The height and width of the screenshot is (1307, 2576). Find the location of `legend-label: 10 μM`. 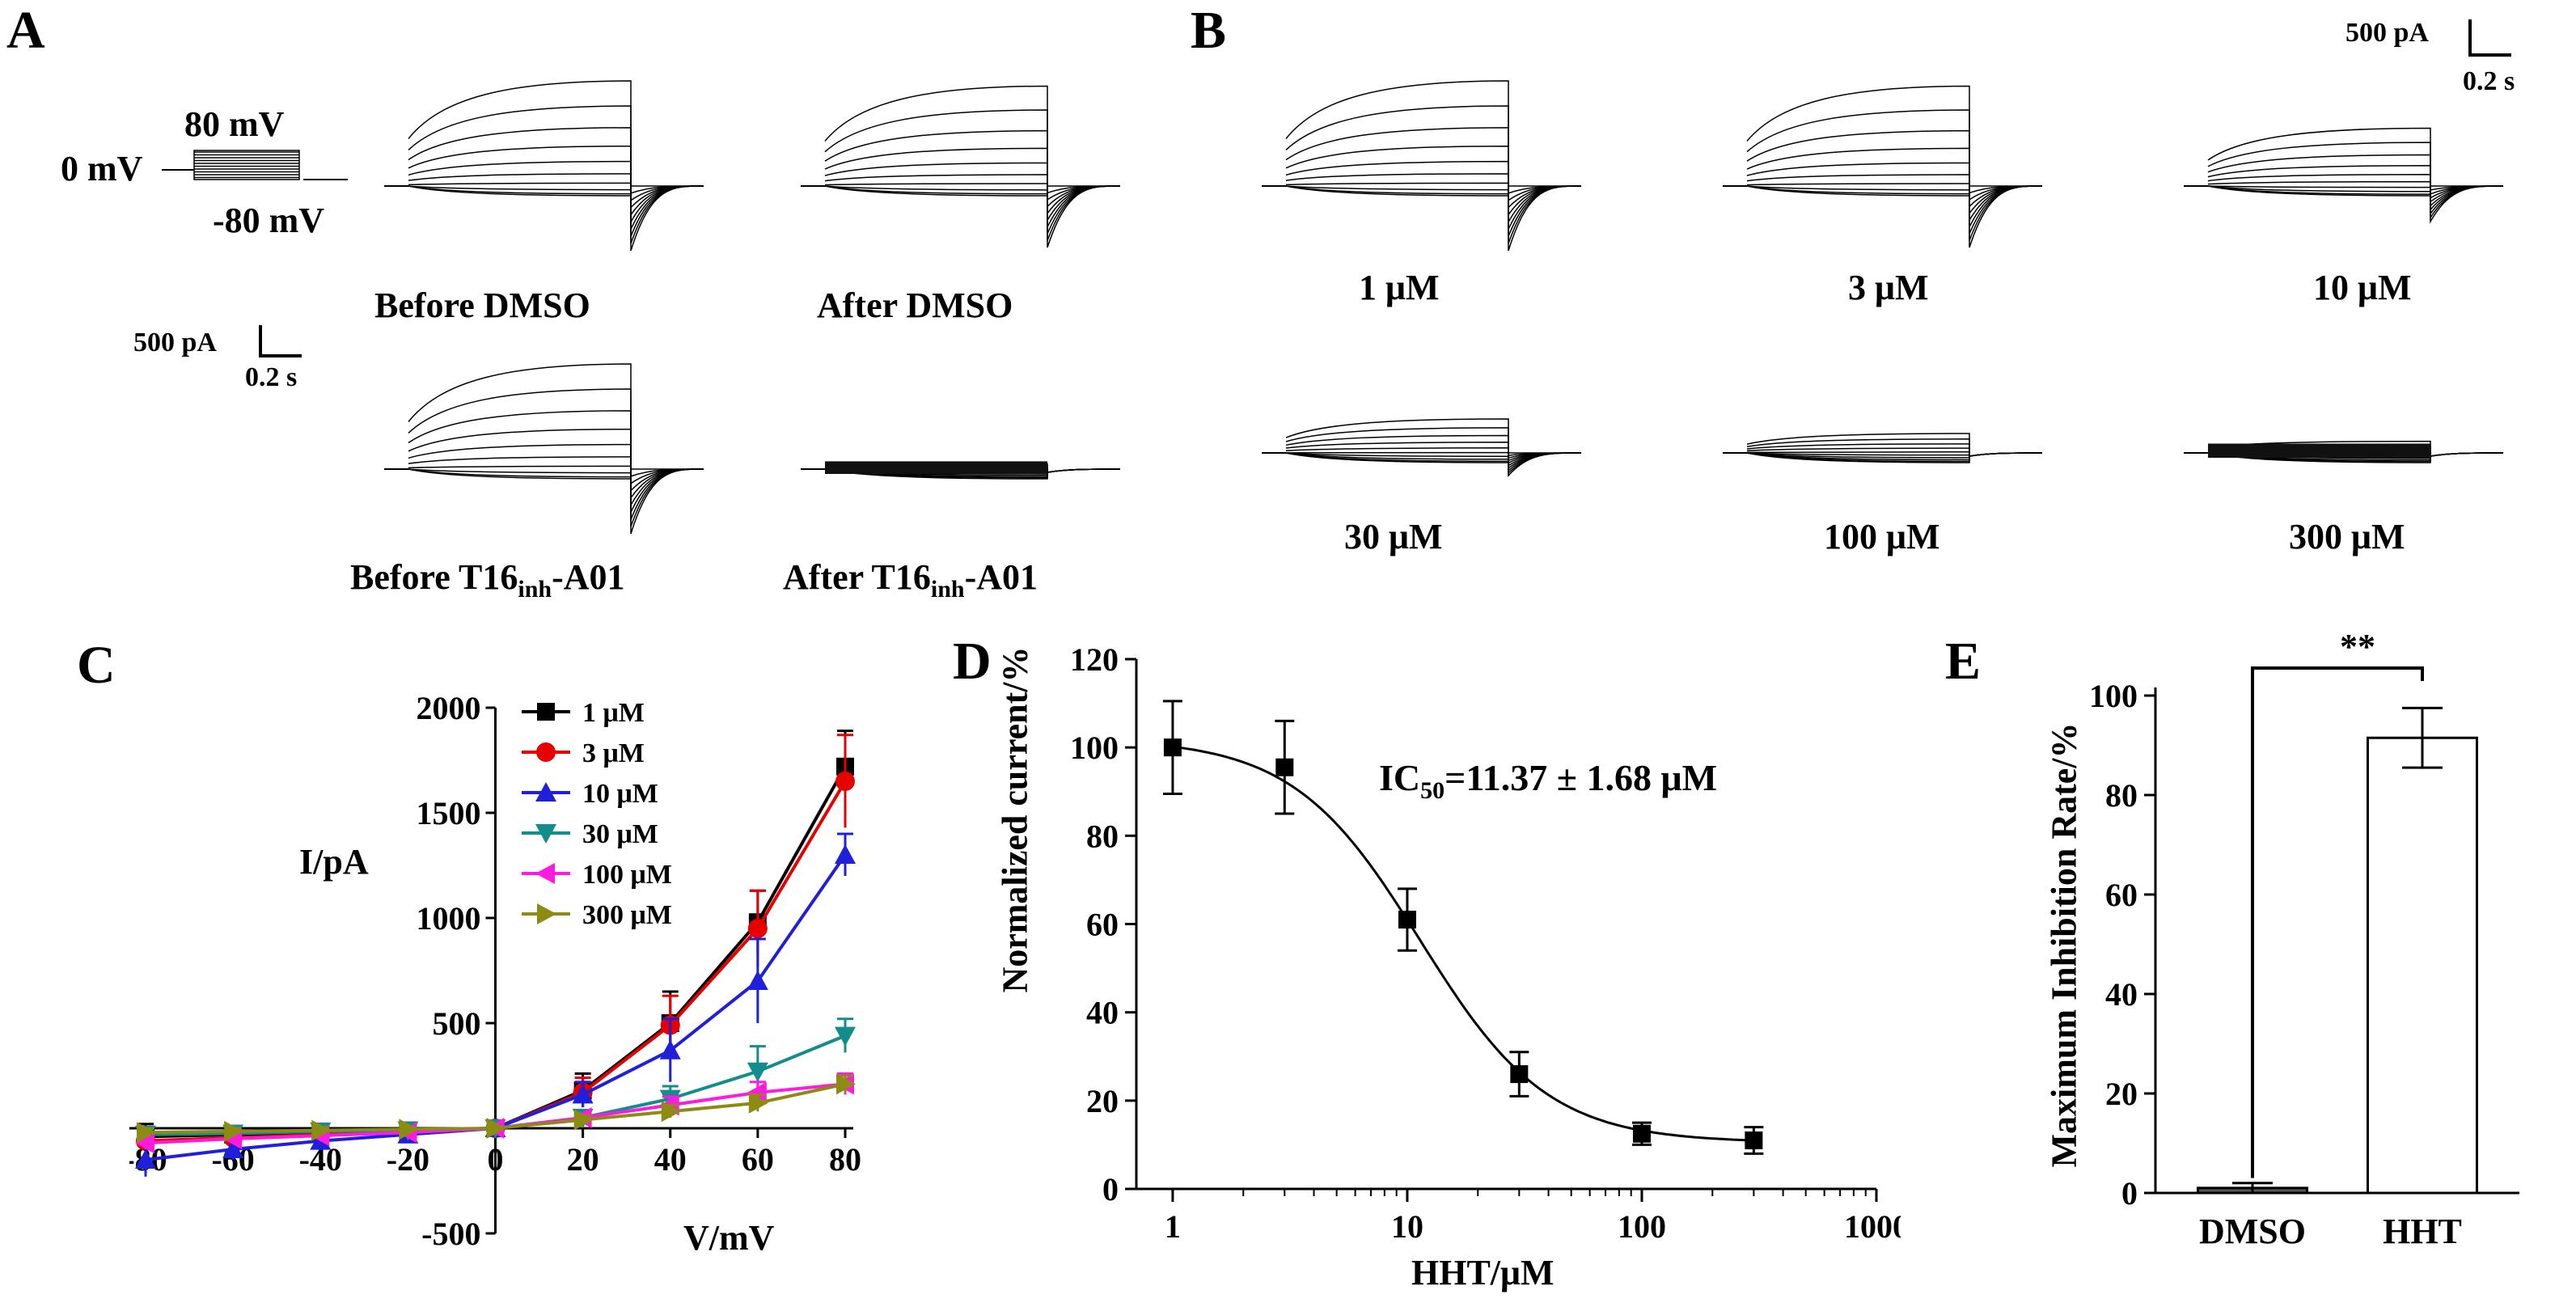

legend-label: 10 μM is located at coordinates (620, 794).